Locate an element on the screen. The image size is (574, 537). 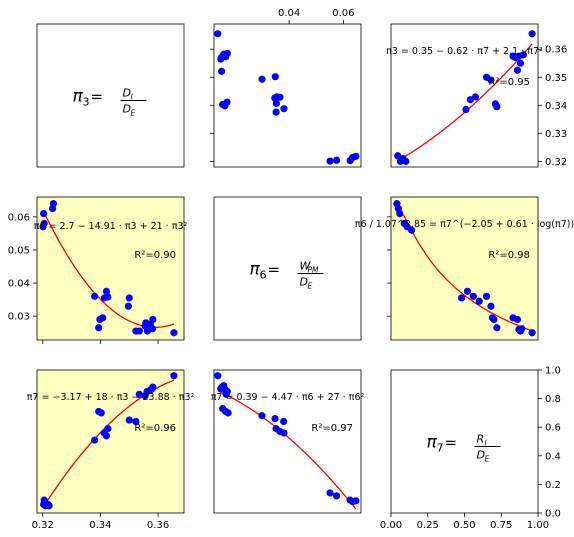
r-squared-label: R²=0.98 is located at coordinates (509, 255).